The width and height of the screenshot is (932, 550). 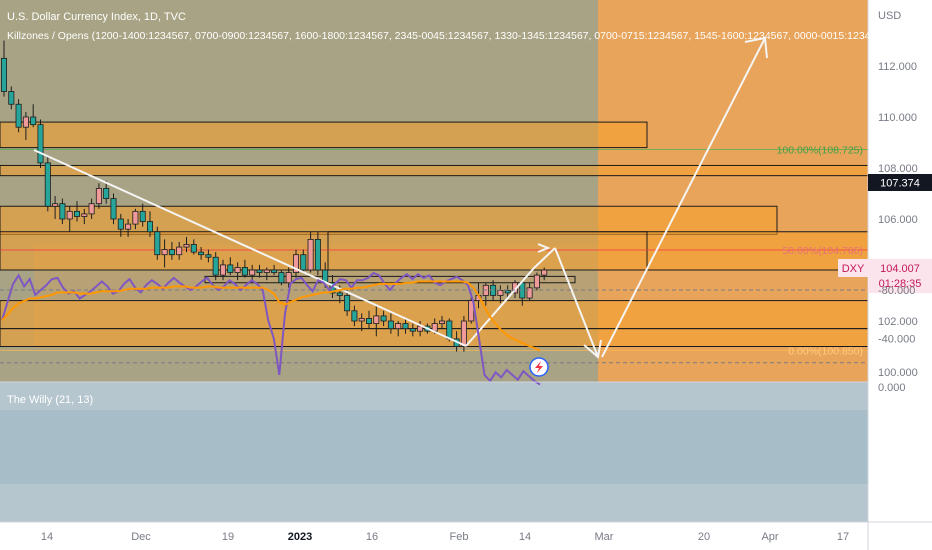 I want to click on oscillator-band, so click(x=434, y=447).